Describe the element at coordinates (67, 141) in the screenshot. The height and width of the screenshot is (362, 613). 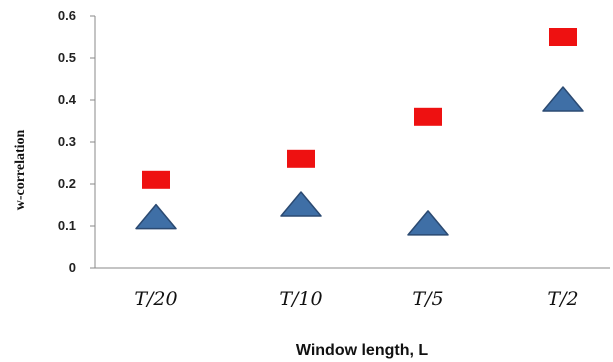
I see `y-tick-label: 0.3` at that location.